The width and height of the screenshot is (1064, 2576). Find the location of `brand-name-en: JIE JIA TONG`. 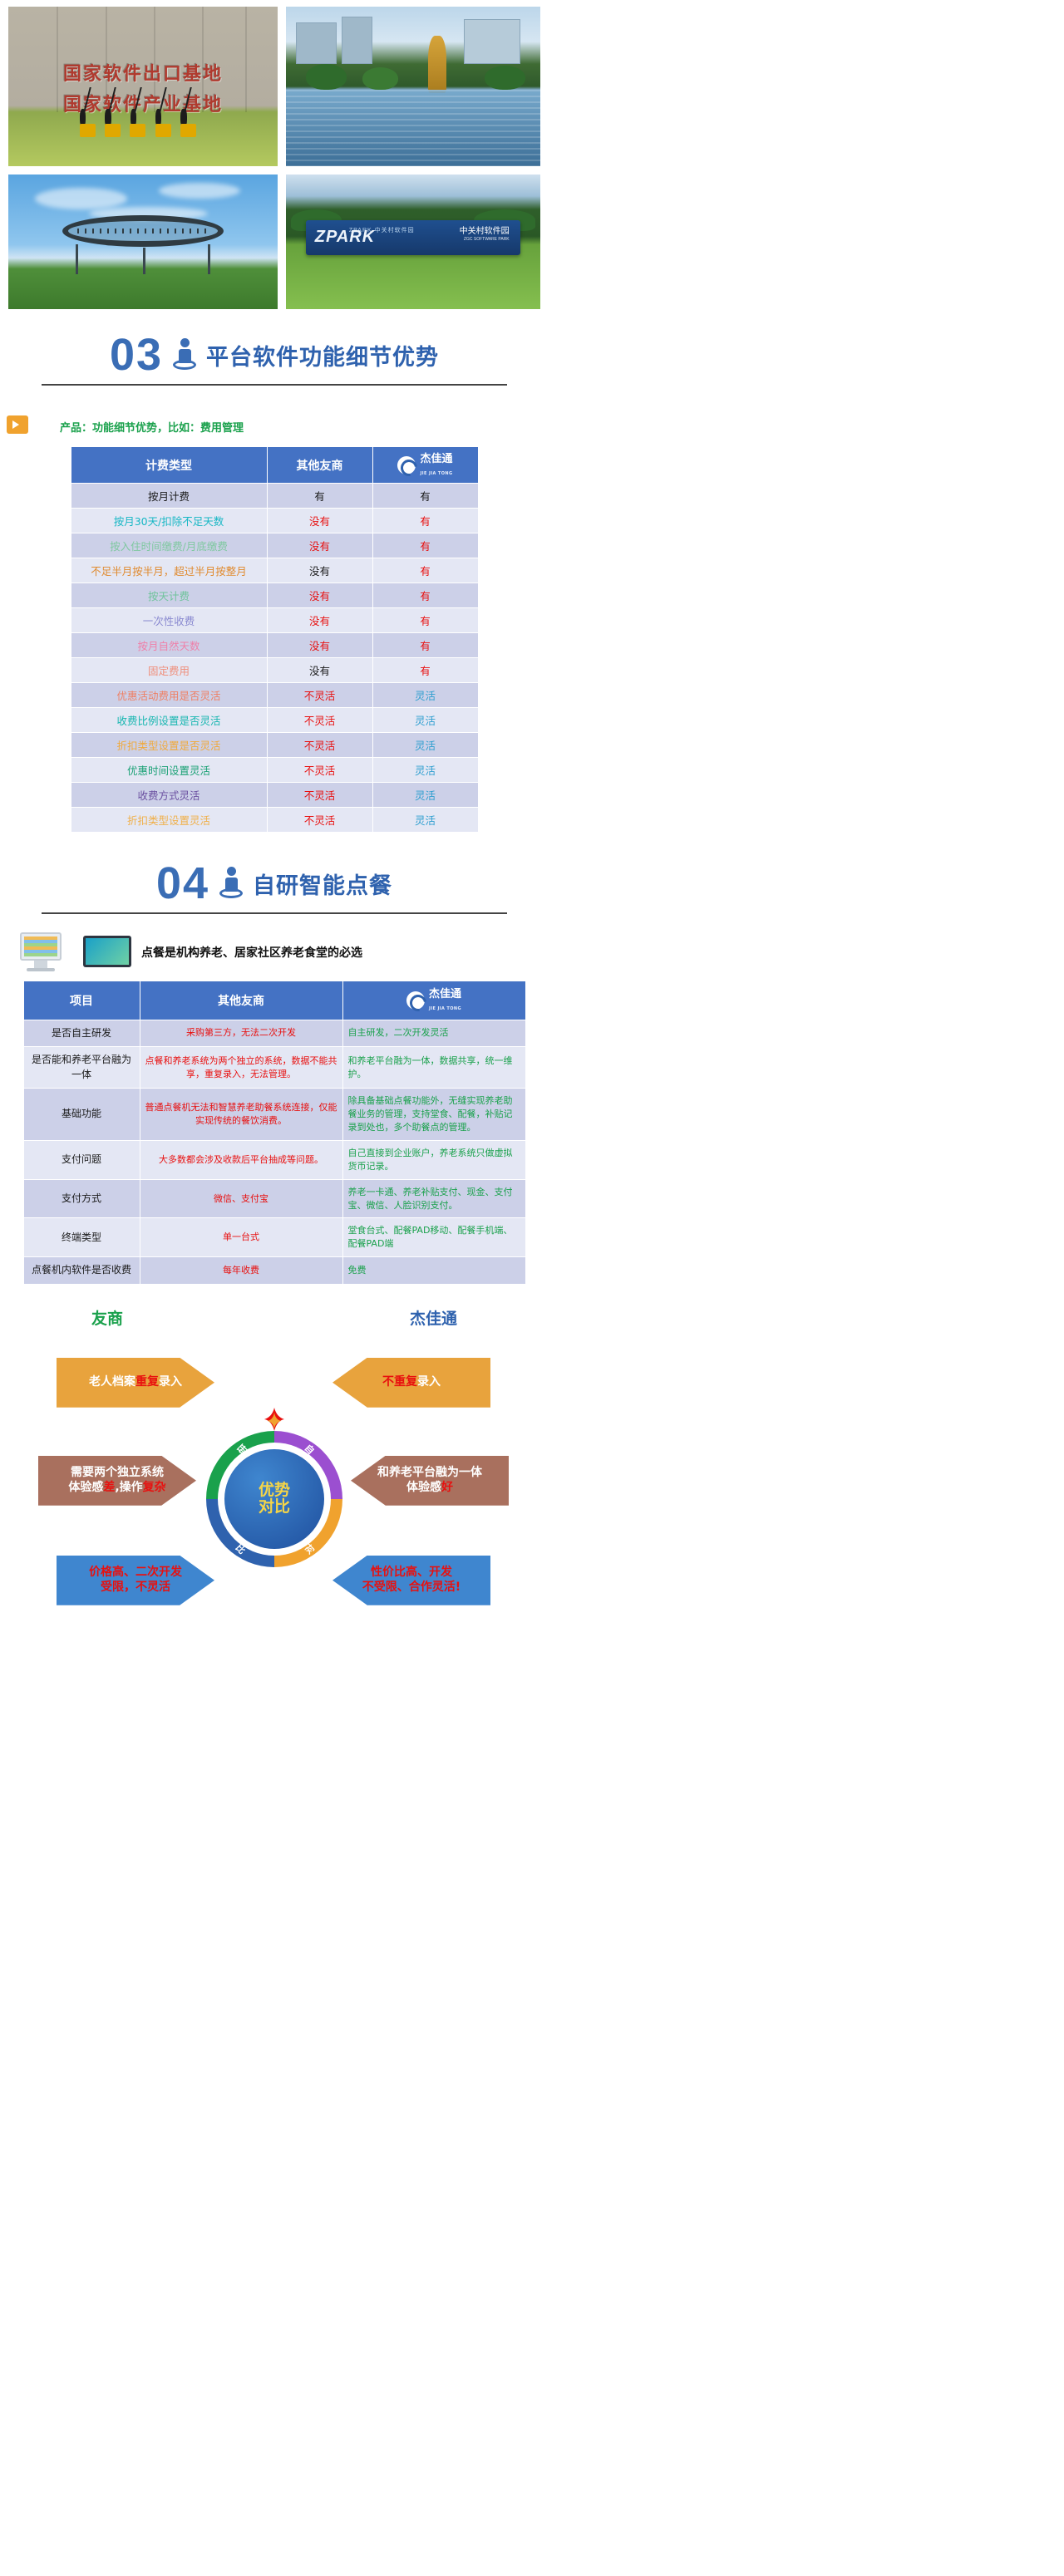

brand-name-en: JIE JIA TONG is located at coordinates (444, 1009).